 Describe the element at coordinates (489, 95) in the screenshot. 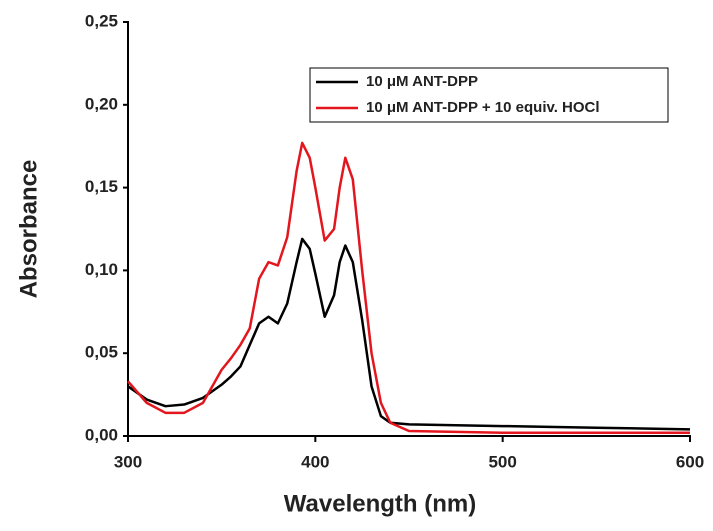

I see `legend-box` at that location.